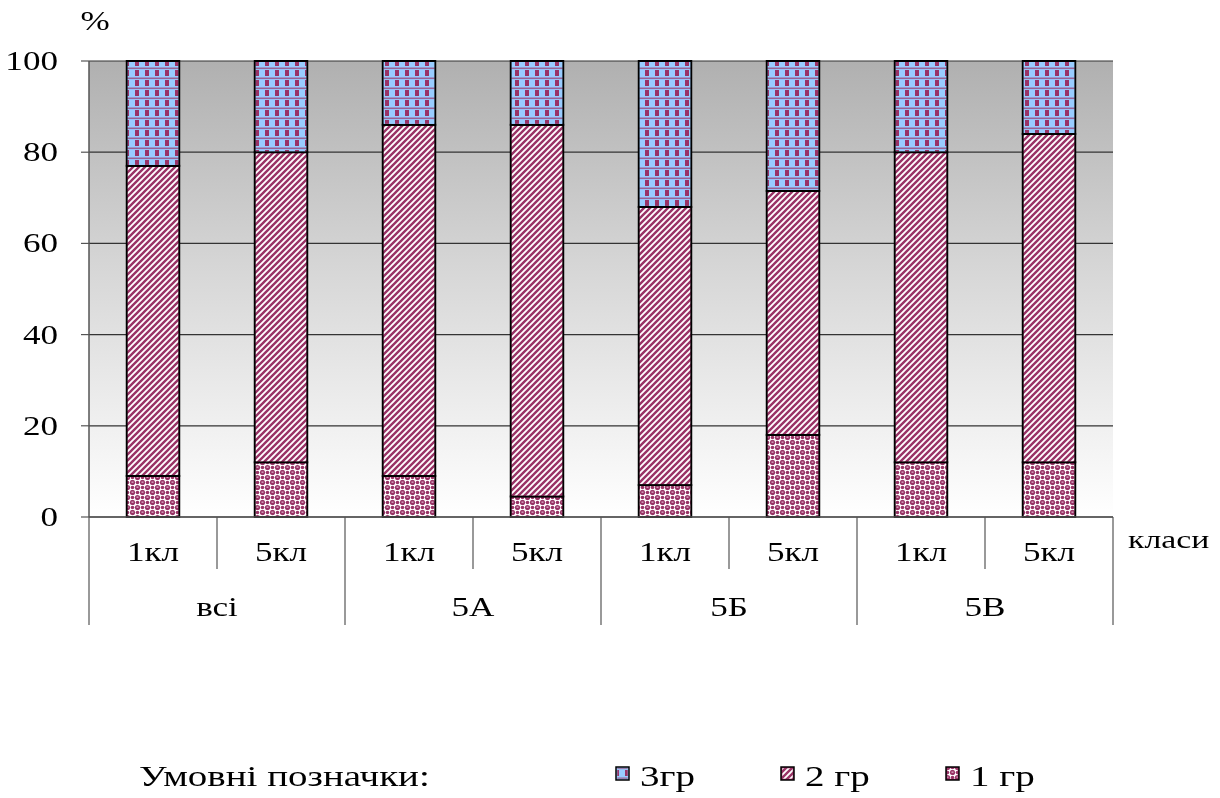 This screenshot has height=798, width=1220. Describe the element at coordinates (729, 607) in the screenshot. I see `text: 5Б` at that location.